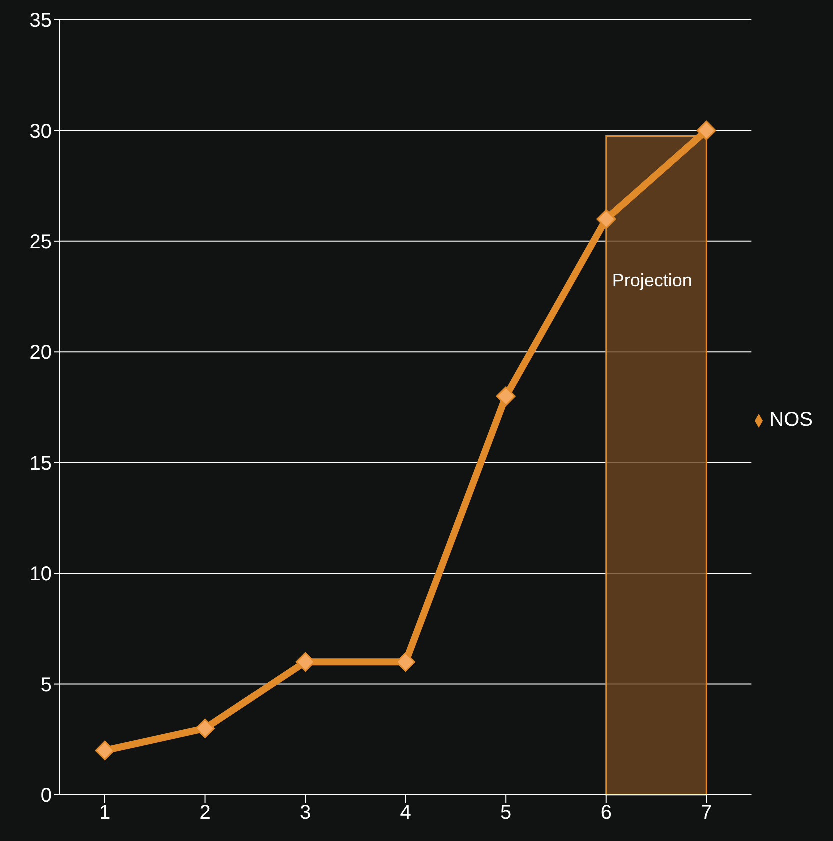  What do you see at coordinates (105, 813) in the screenshot?
I see `x-tick-label: 1` at bounding box center [105, 813].